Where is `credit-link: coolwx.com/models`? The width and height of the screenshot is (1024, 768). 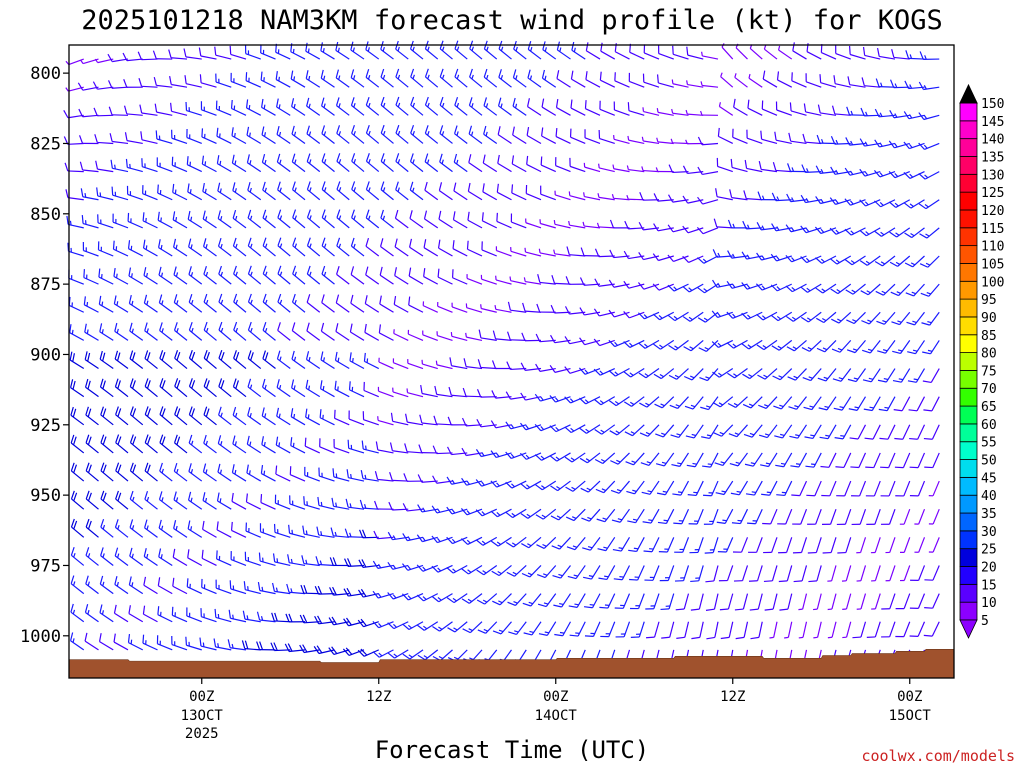 credit-link: coolwx.com/models is located at coordinates (938, 756).